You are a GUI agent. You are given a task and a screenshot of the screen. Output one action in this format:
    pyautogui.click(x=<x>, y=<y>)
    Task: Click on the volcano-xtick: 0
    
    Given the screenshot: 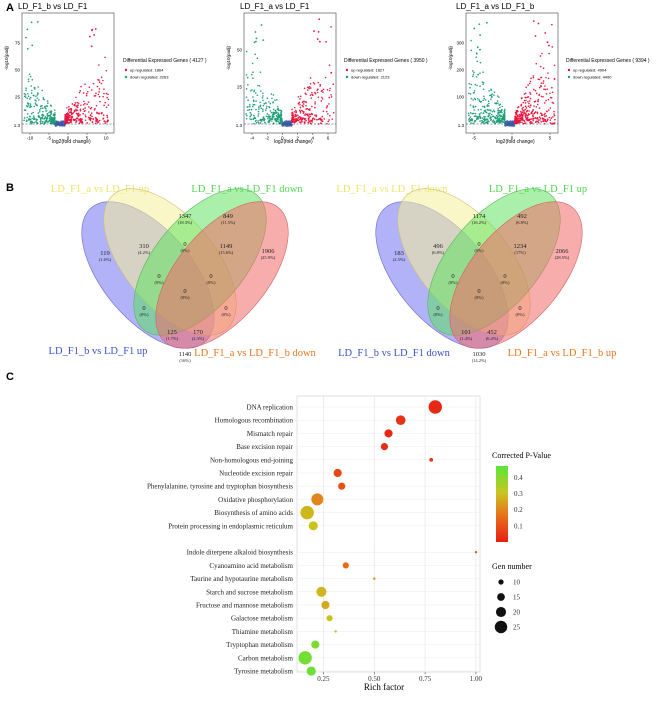 What is the action you would take?
    pyautogui.click(x=282, y=138)
    